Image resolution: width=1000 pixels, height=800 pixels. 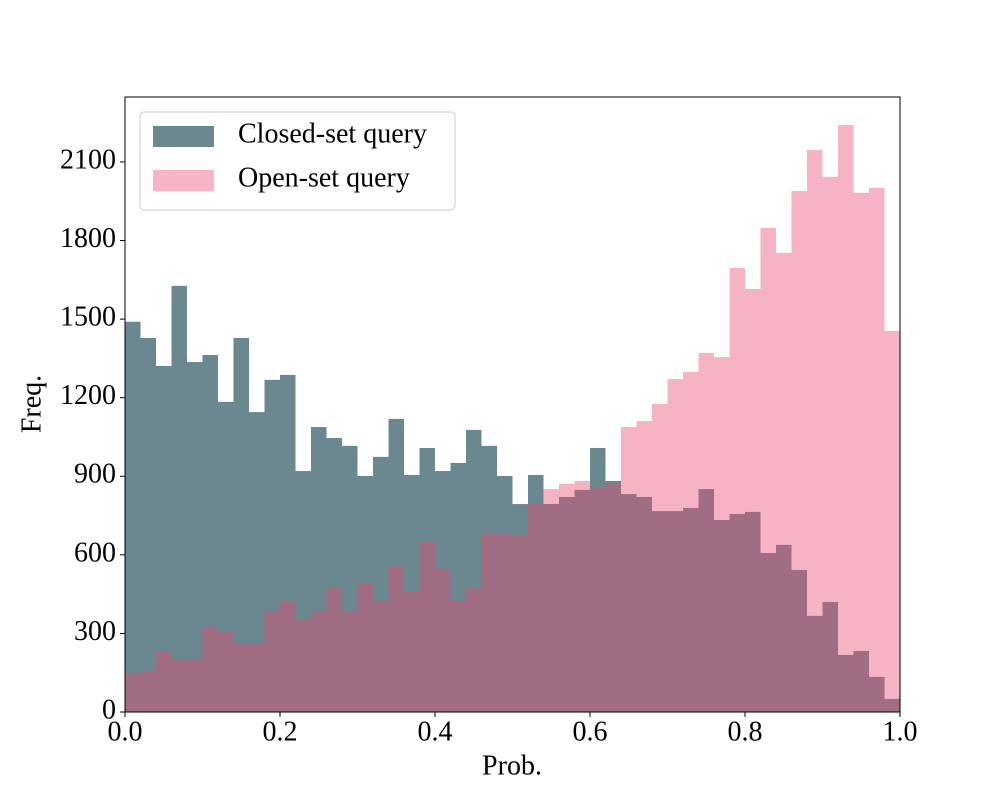 I want to click on y-tick-label: 0, so click(x=109, y=709).